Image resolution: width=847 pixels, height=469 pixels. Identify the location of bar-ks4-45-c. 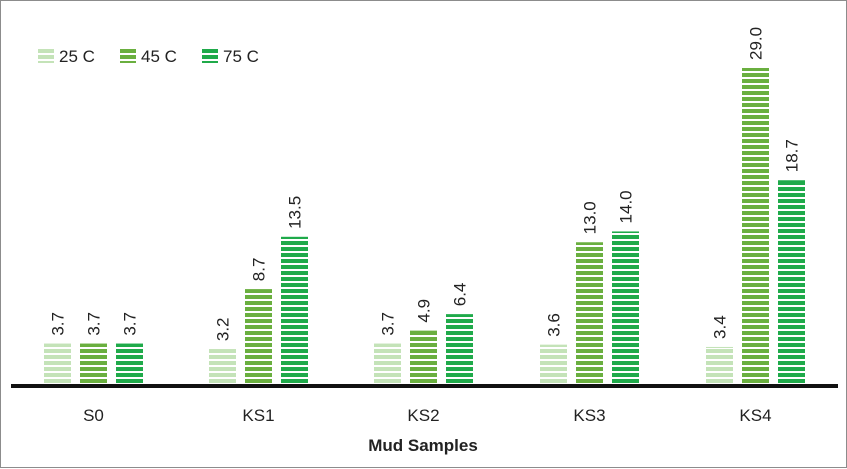
(755, 226).